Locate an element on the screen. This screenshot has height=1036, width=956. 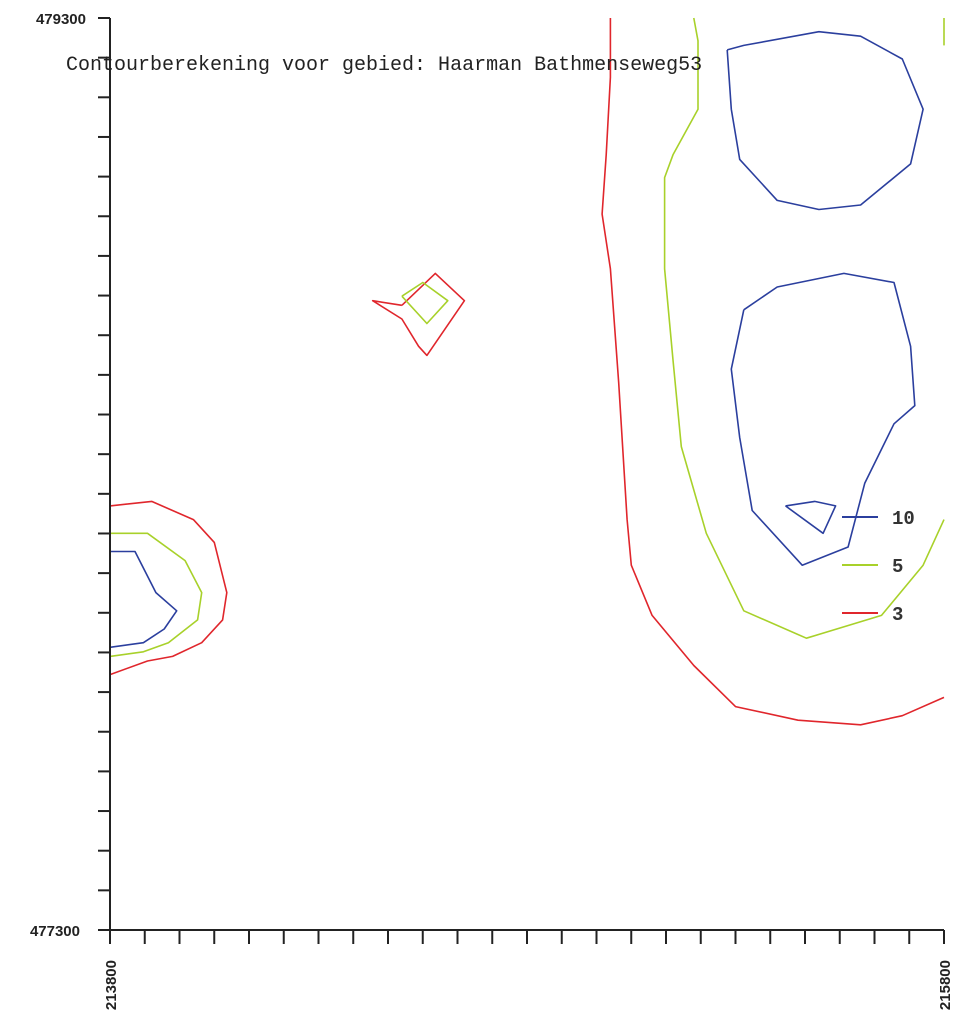
legend-label-10: 10 is located at coordinates (903, 519).